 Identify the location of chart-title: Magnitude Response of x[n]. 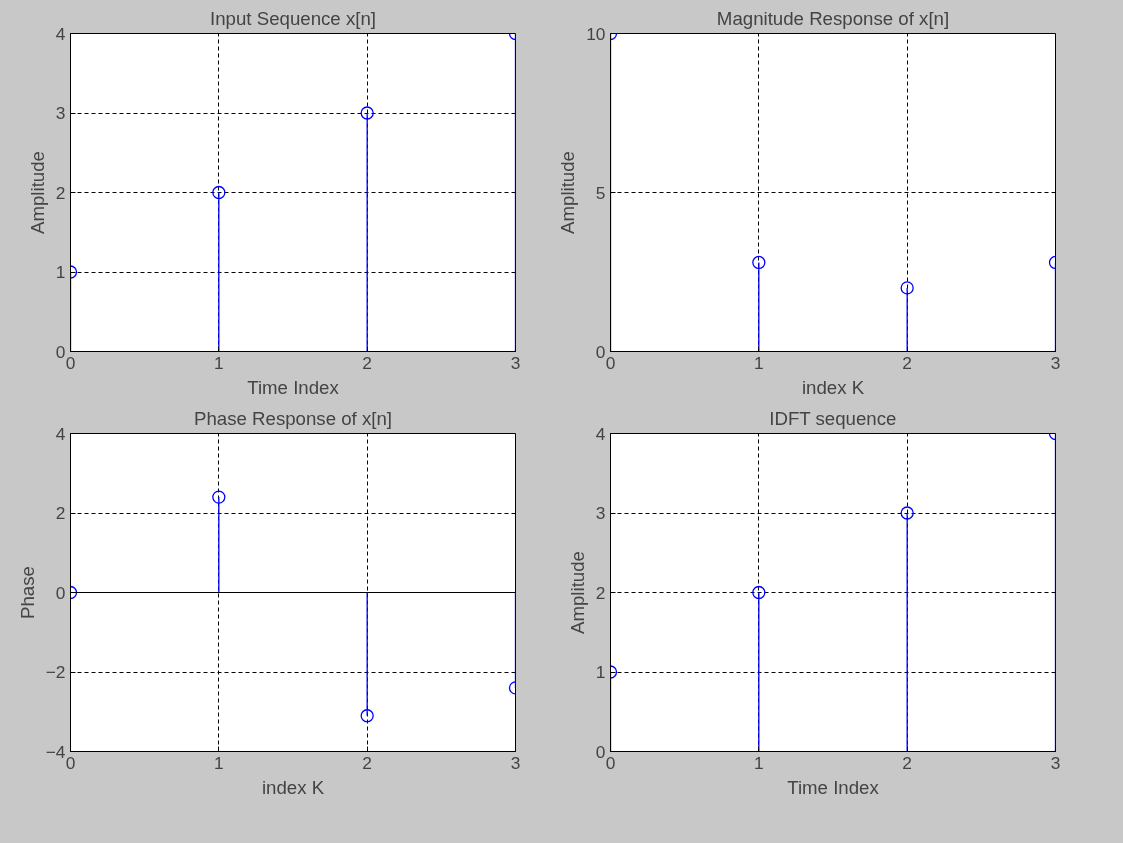
(833, 18).